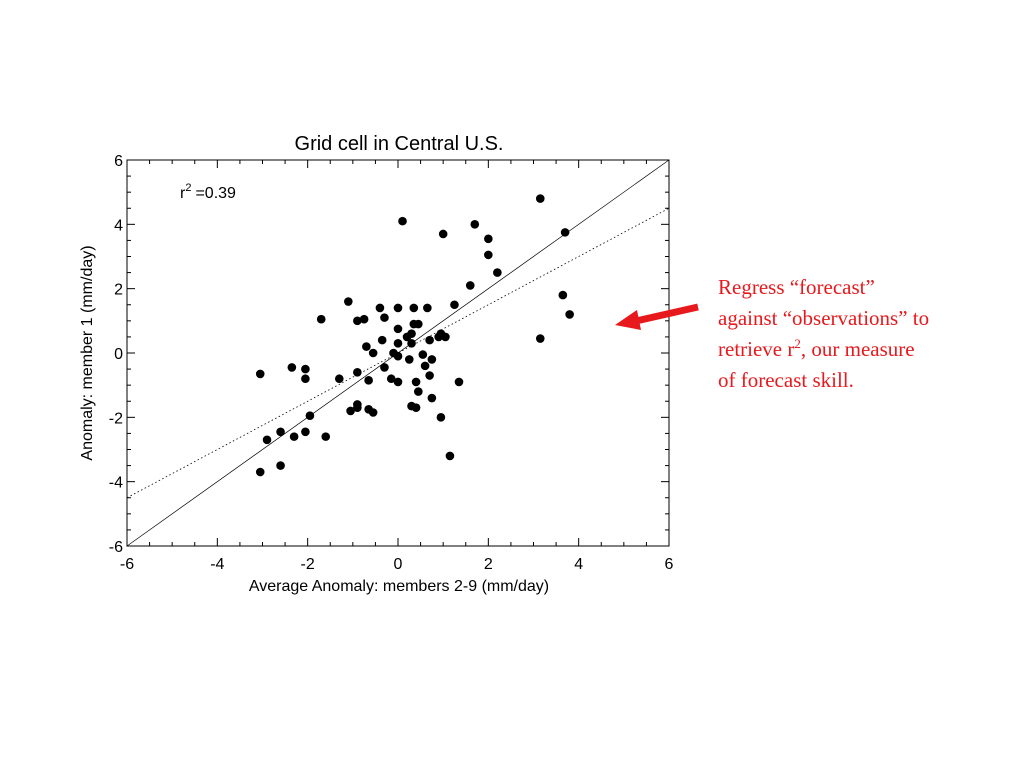 This screenshot has width=1024, height=768. What do you see at coordinates (118, 290) in the screenshot?
I see `y-tick-label: 2` at bounding box center [118, 290].